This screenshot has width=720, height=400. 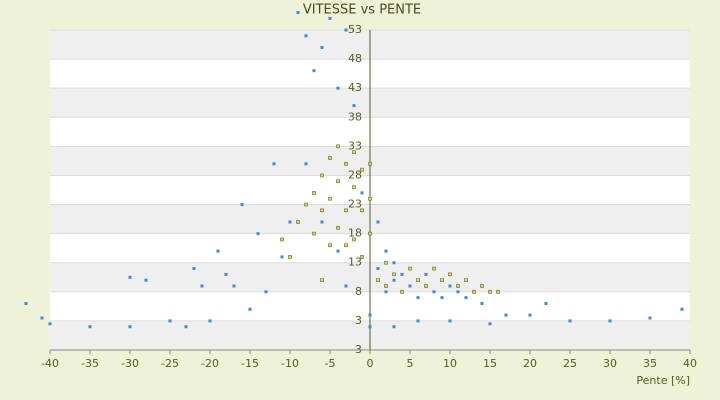 What do you see at coordinates (410, 363) in the screenshot?
I see `x-tick-label: 5` at bounding box center [410, 363].